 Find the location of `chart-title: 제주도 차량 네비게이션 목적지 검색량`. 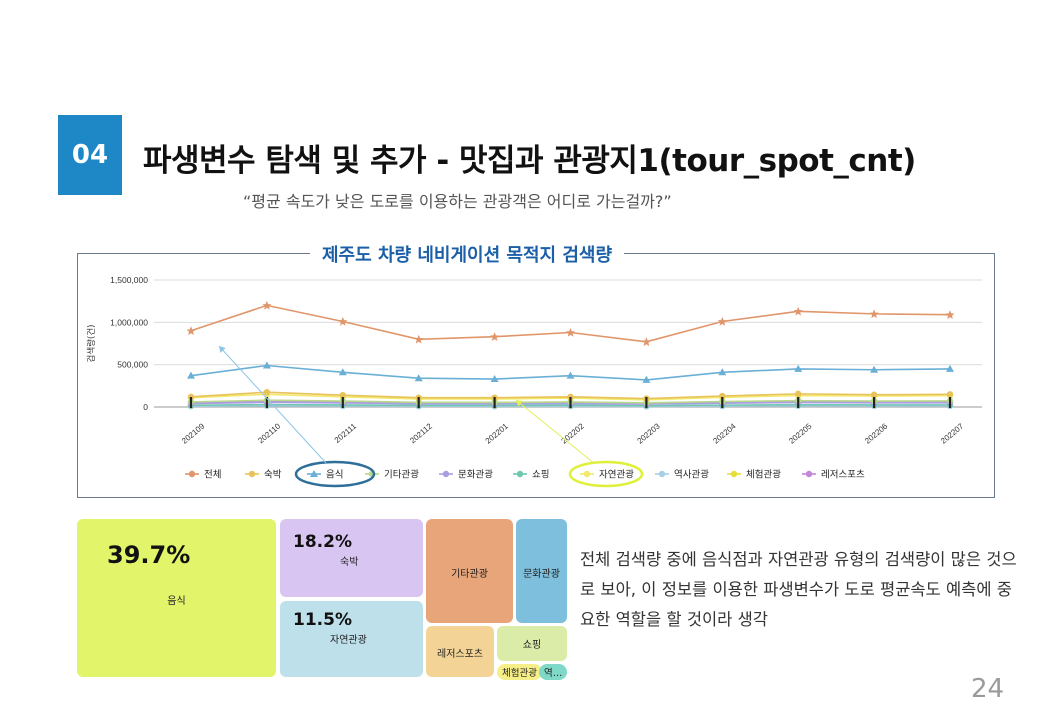

chart-title: 제주도 차량 네비게이션 목적지 검색량 is located at coordinates (467, 254).